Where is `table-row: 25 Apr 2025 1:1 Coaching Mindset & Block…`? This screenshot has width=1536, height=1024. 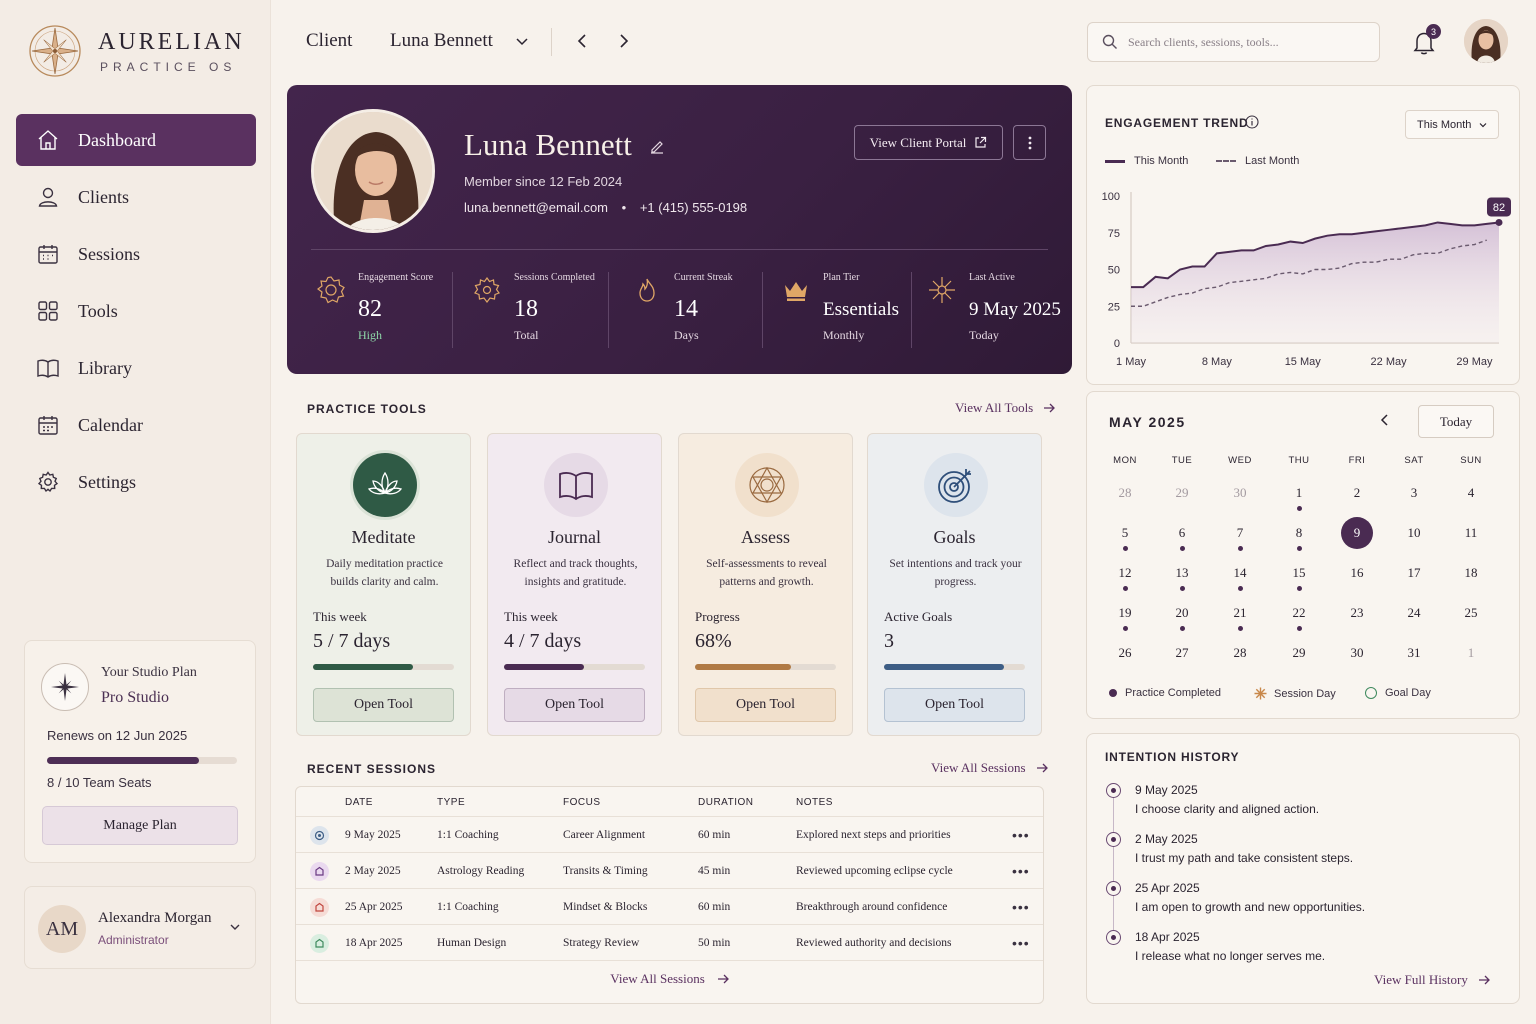 table-row: 25 Apr 2025 1:1 Coaching Mindset & Block… is located at coordinates (669, 907).